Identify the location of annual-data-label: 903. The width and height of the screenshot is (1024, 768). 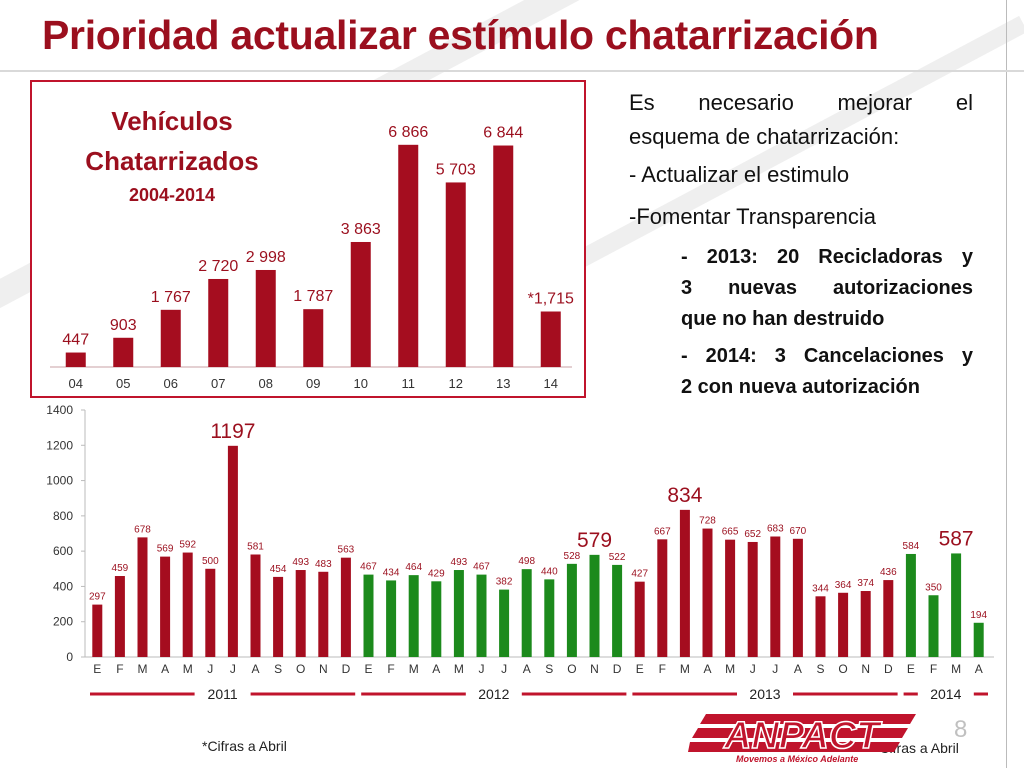
(123, 325).